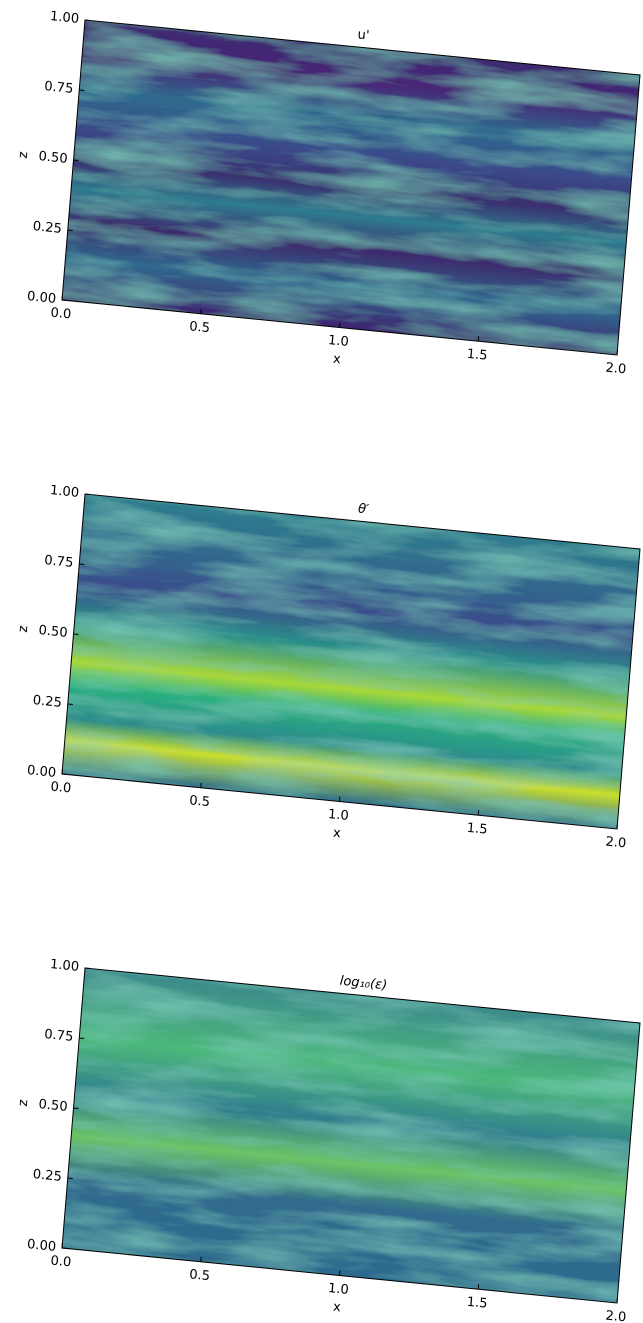  What do you see at coordinates (363, 509) in the screenshot?
I see `panel-title: θ′` at bounding box center [363, 509].